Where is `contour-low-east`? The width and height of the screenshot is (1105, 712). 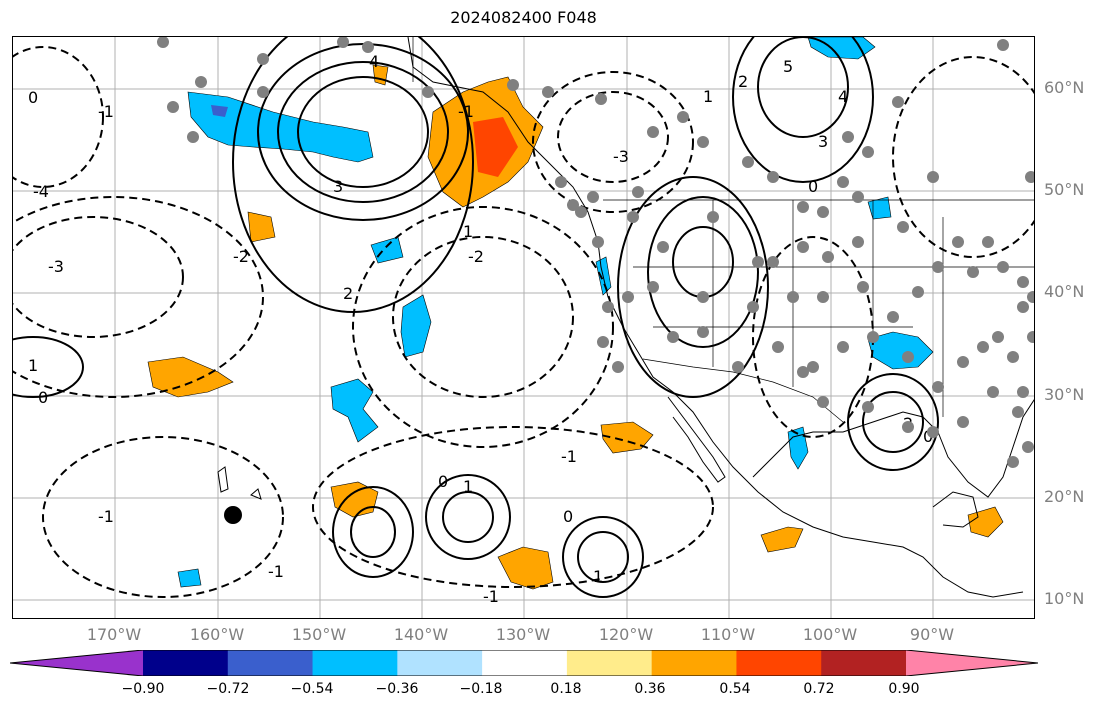 contour-low-east is located at coordinates (963, 157).